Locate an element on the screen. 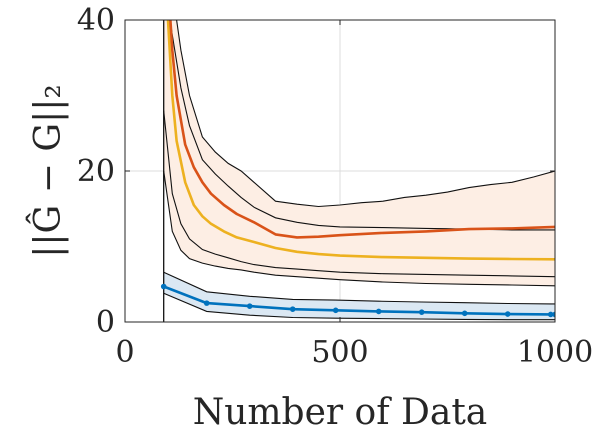  x-tick-label: 0 is located at coordinates (124, 352).